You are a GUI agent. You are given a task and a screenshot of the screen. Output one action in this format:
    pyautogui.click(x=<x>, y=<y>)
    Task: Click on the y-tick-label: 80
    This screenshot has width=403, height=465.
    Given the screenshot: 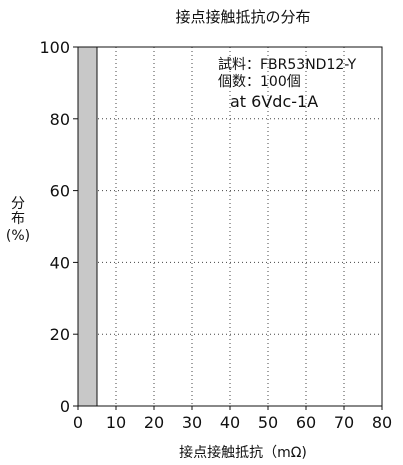 What is the action you would take?
    pyautogui.click(x=60, y=119)
    